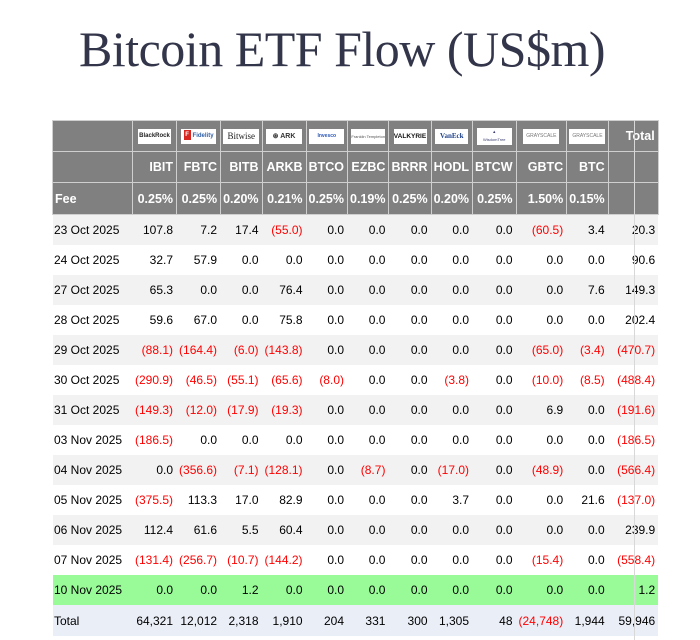 The height and width of the screenshot is (640, 700). Describe the element at coordinates (154, 136) in the screenshot. I see `issuer-logo-blackrock: BlackRock` at that location.